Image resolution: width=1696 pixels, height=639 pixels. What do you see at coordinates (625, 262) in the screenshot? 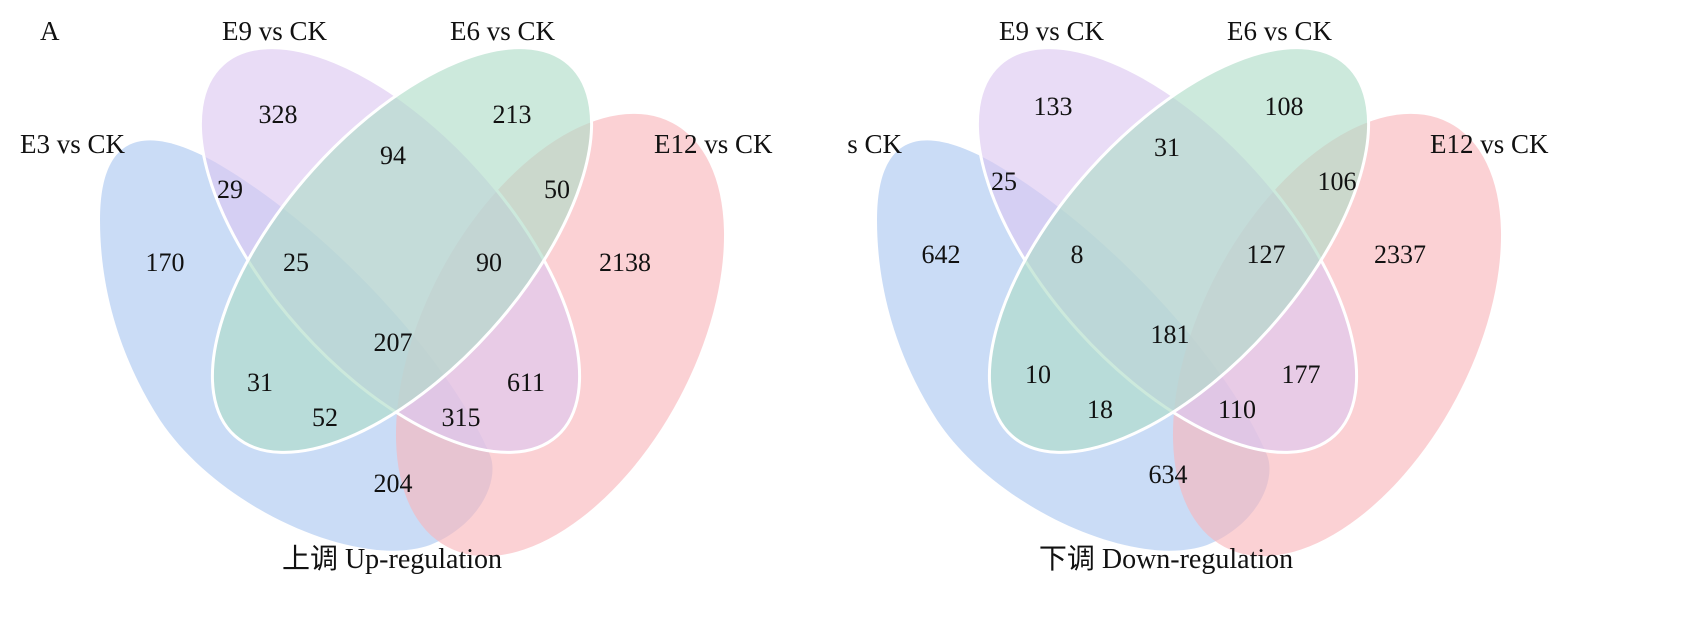
I see `count-e12-only: 2138` at bounding box center [625, 262].